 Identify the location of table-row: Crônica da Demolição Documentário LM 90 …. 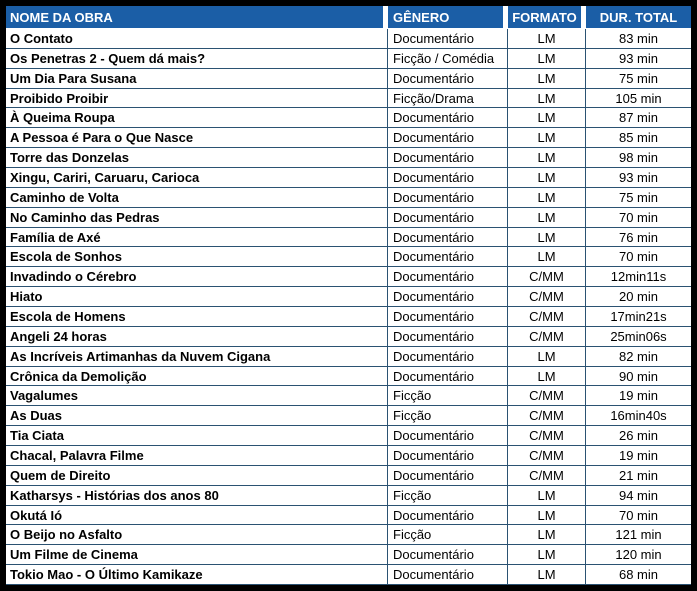
(348, 376).